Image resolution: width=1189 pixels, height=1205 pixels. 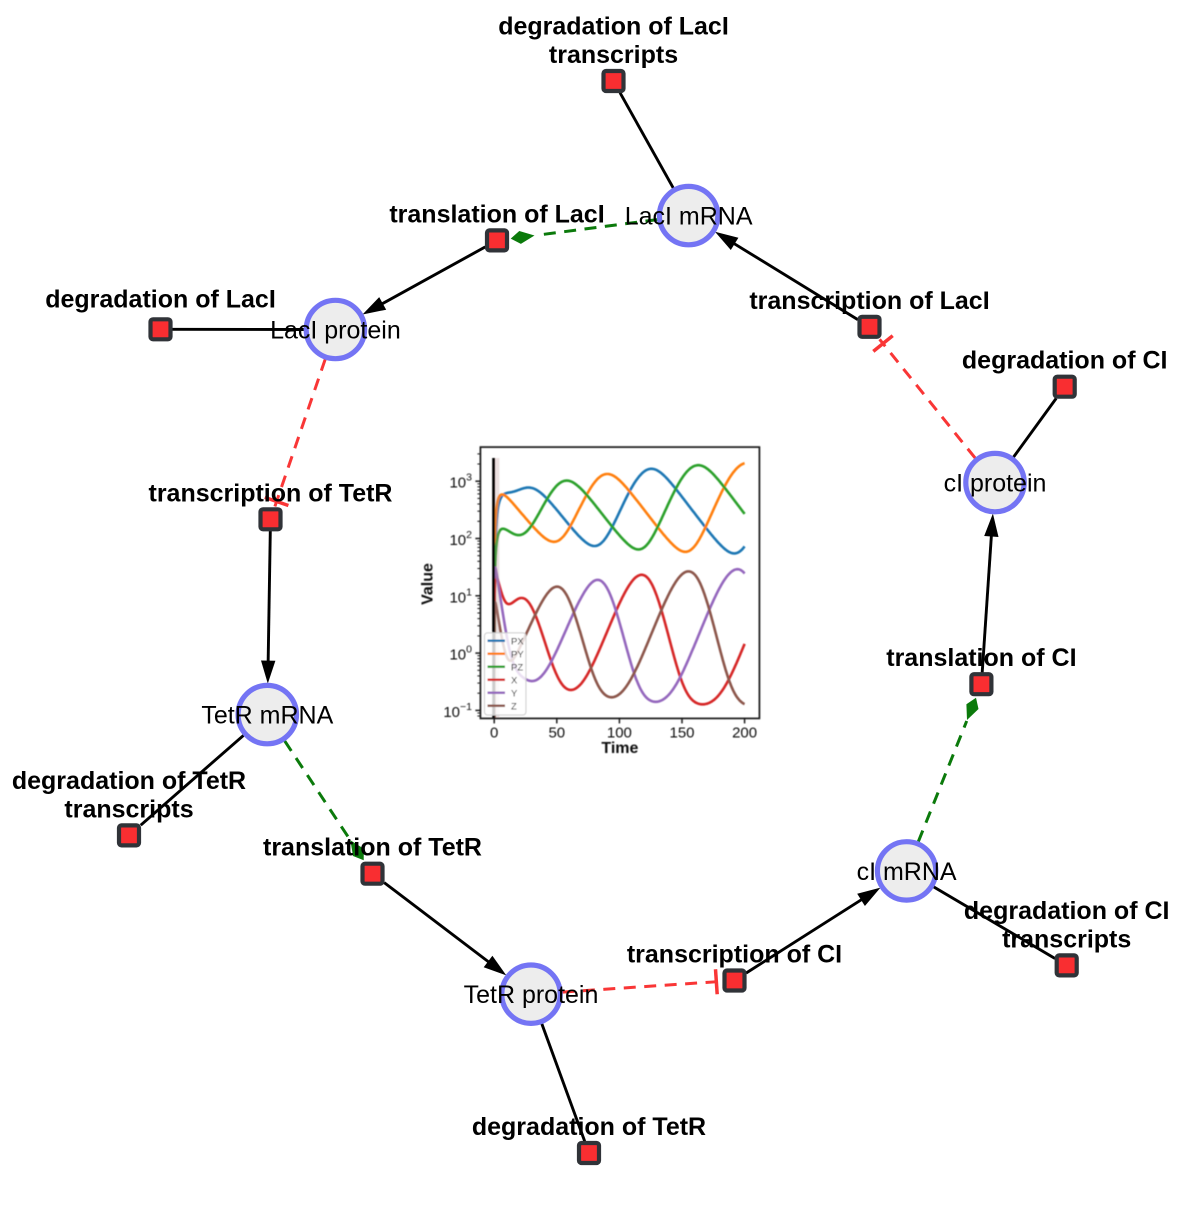 I want to click on svg-text: transcription of LacI, so click(x=869, y=301).